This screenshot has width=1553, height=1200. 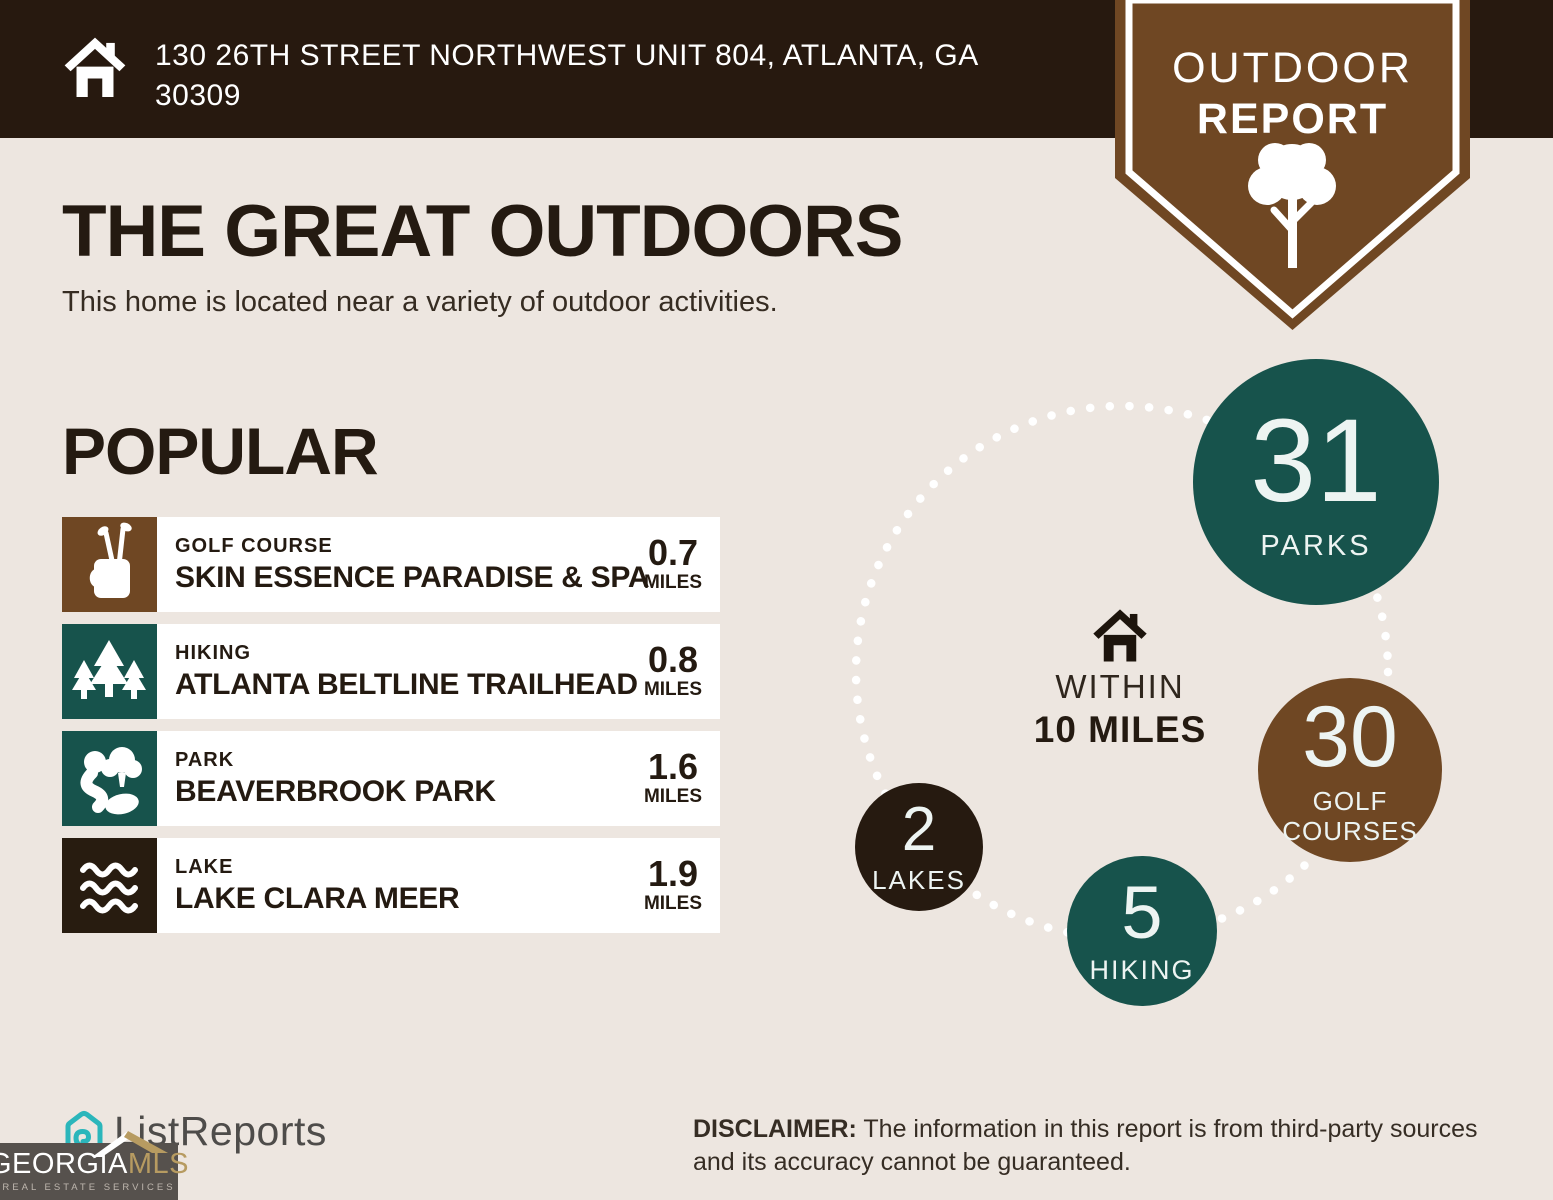 I want to click on mls-name: GEORGIAMLS, so click(x=94, y=1164).